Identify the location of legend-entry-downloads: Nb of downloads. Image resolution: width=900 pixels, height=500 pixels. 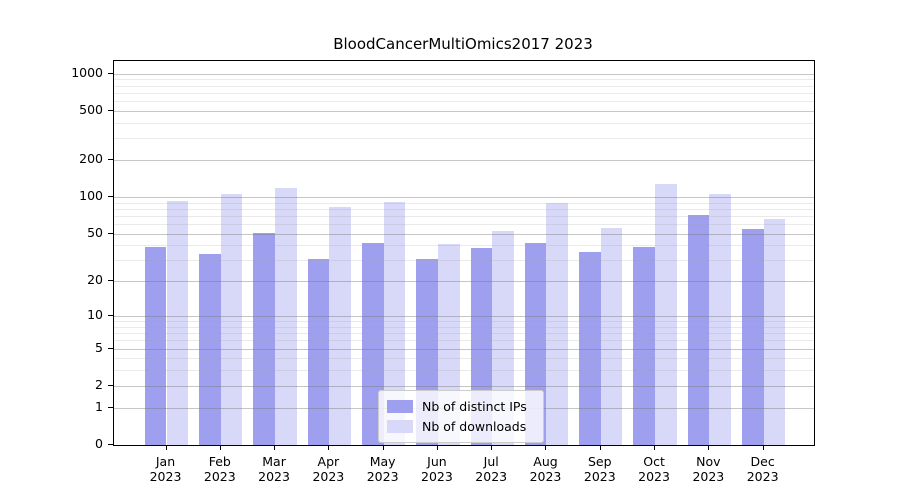
(461, 426).